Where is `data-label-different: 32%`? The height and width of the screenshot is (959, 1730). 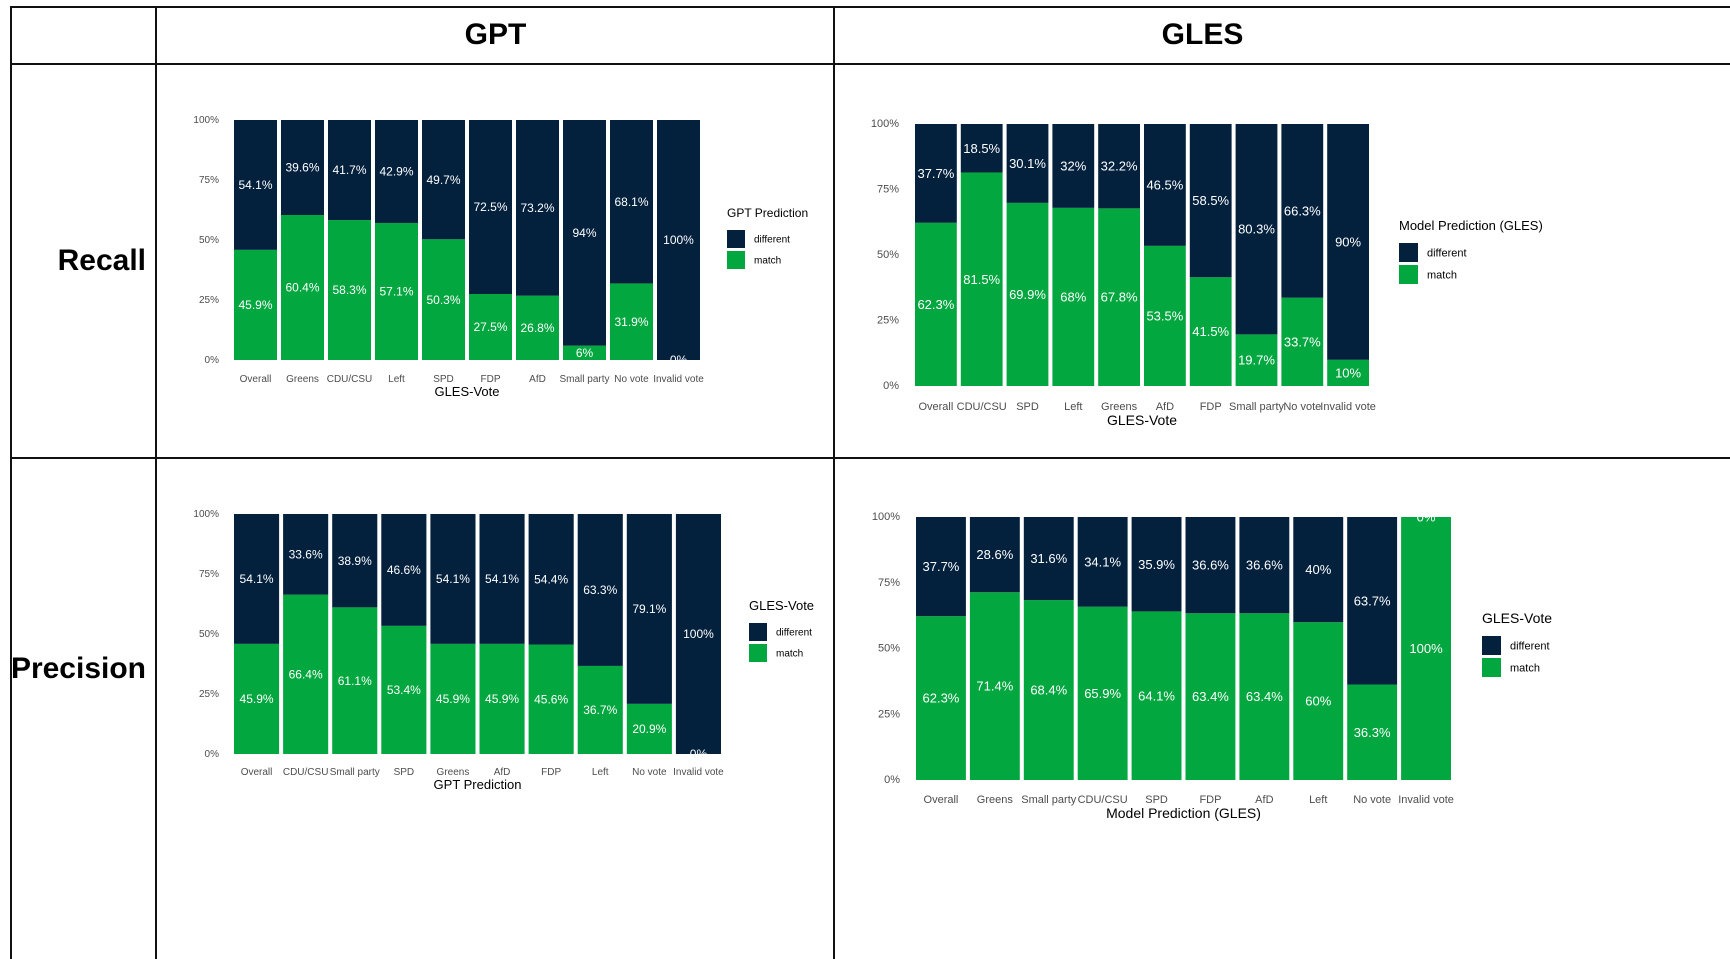
data-label-different: 32% is located at coordinates (1073, 165).